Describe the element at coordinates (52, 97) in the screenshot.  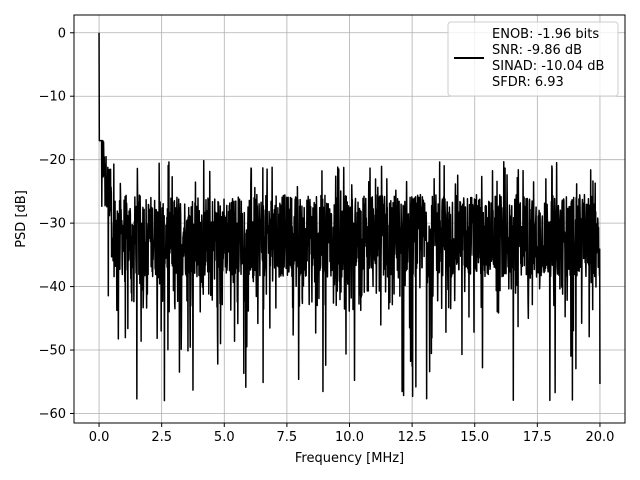
I see `y-tick-label: −10` at that location.